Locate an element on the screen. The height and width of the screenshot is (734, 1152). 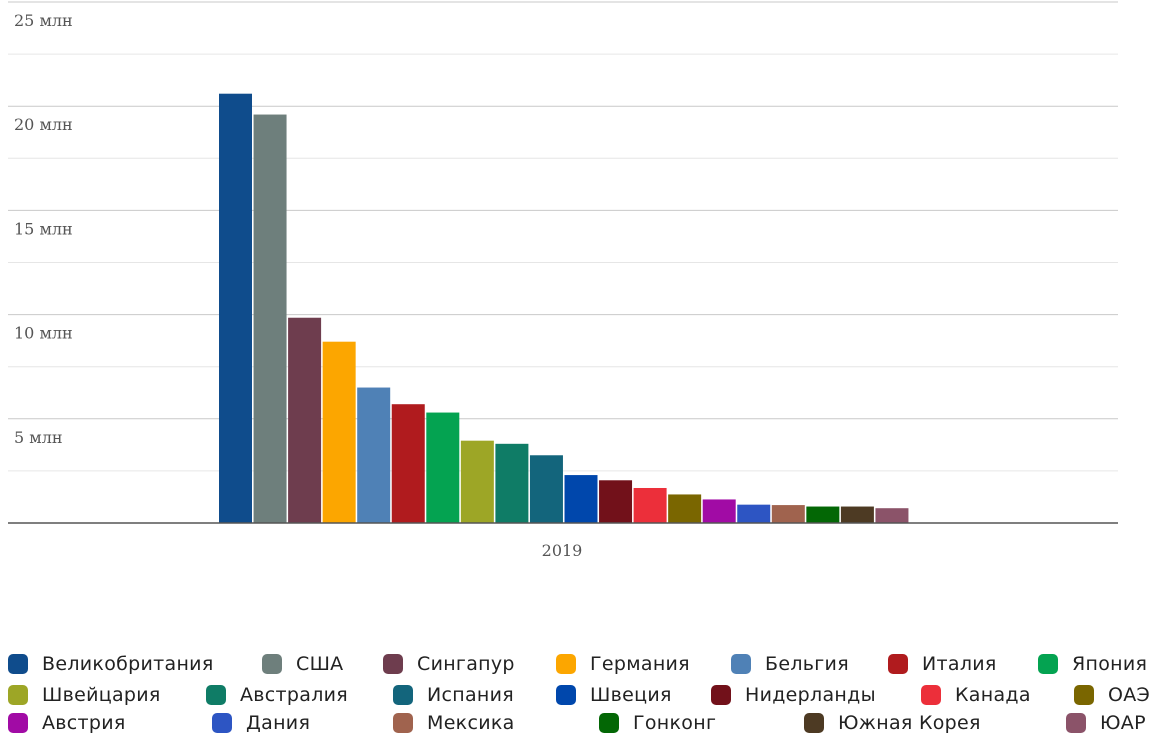
legend-item: Испания is located at coordinates (453, 695).